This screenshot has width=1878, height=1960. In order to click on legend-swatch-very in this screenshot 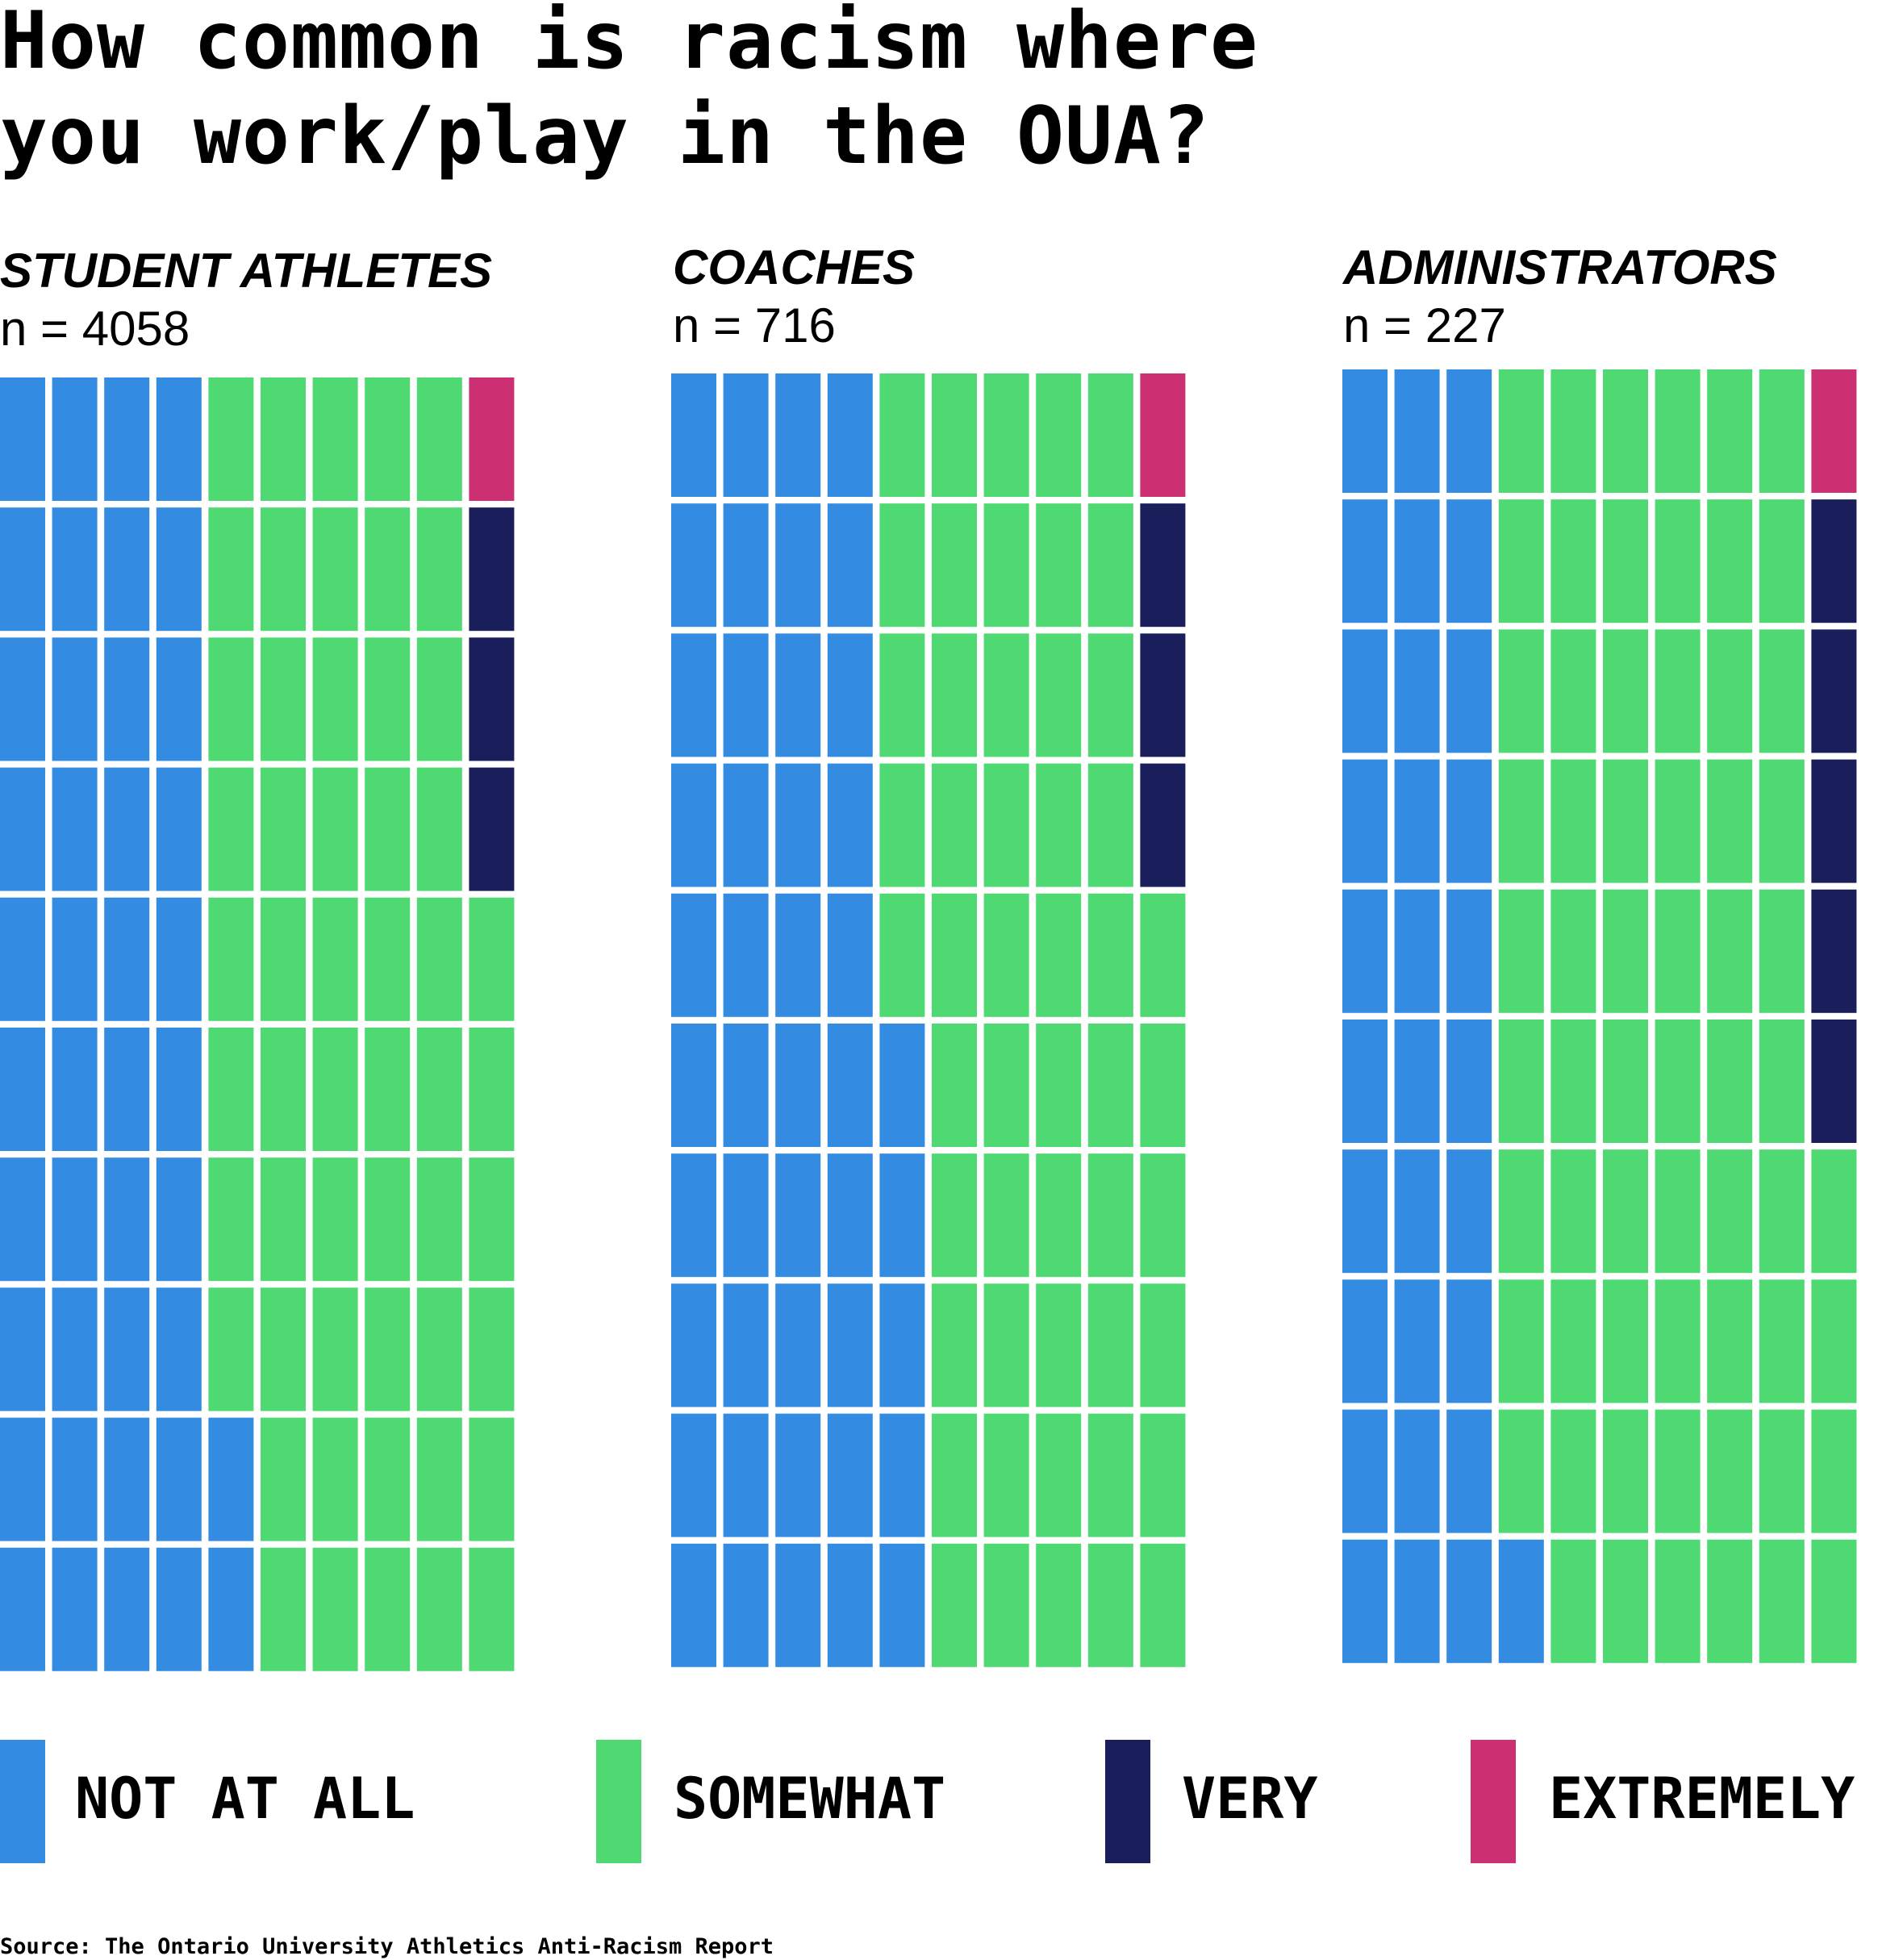, I will do `click(1127, 1802)`.